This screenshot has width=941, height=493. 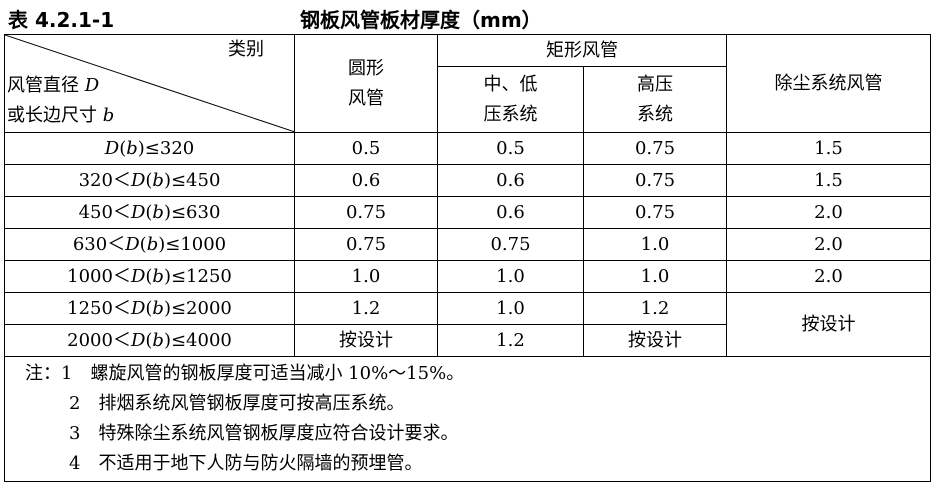 I want to click on dust-cell-merged: 按设计, so click(x=828, y=324).